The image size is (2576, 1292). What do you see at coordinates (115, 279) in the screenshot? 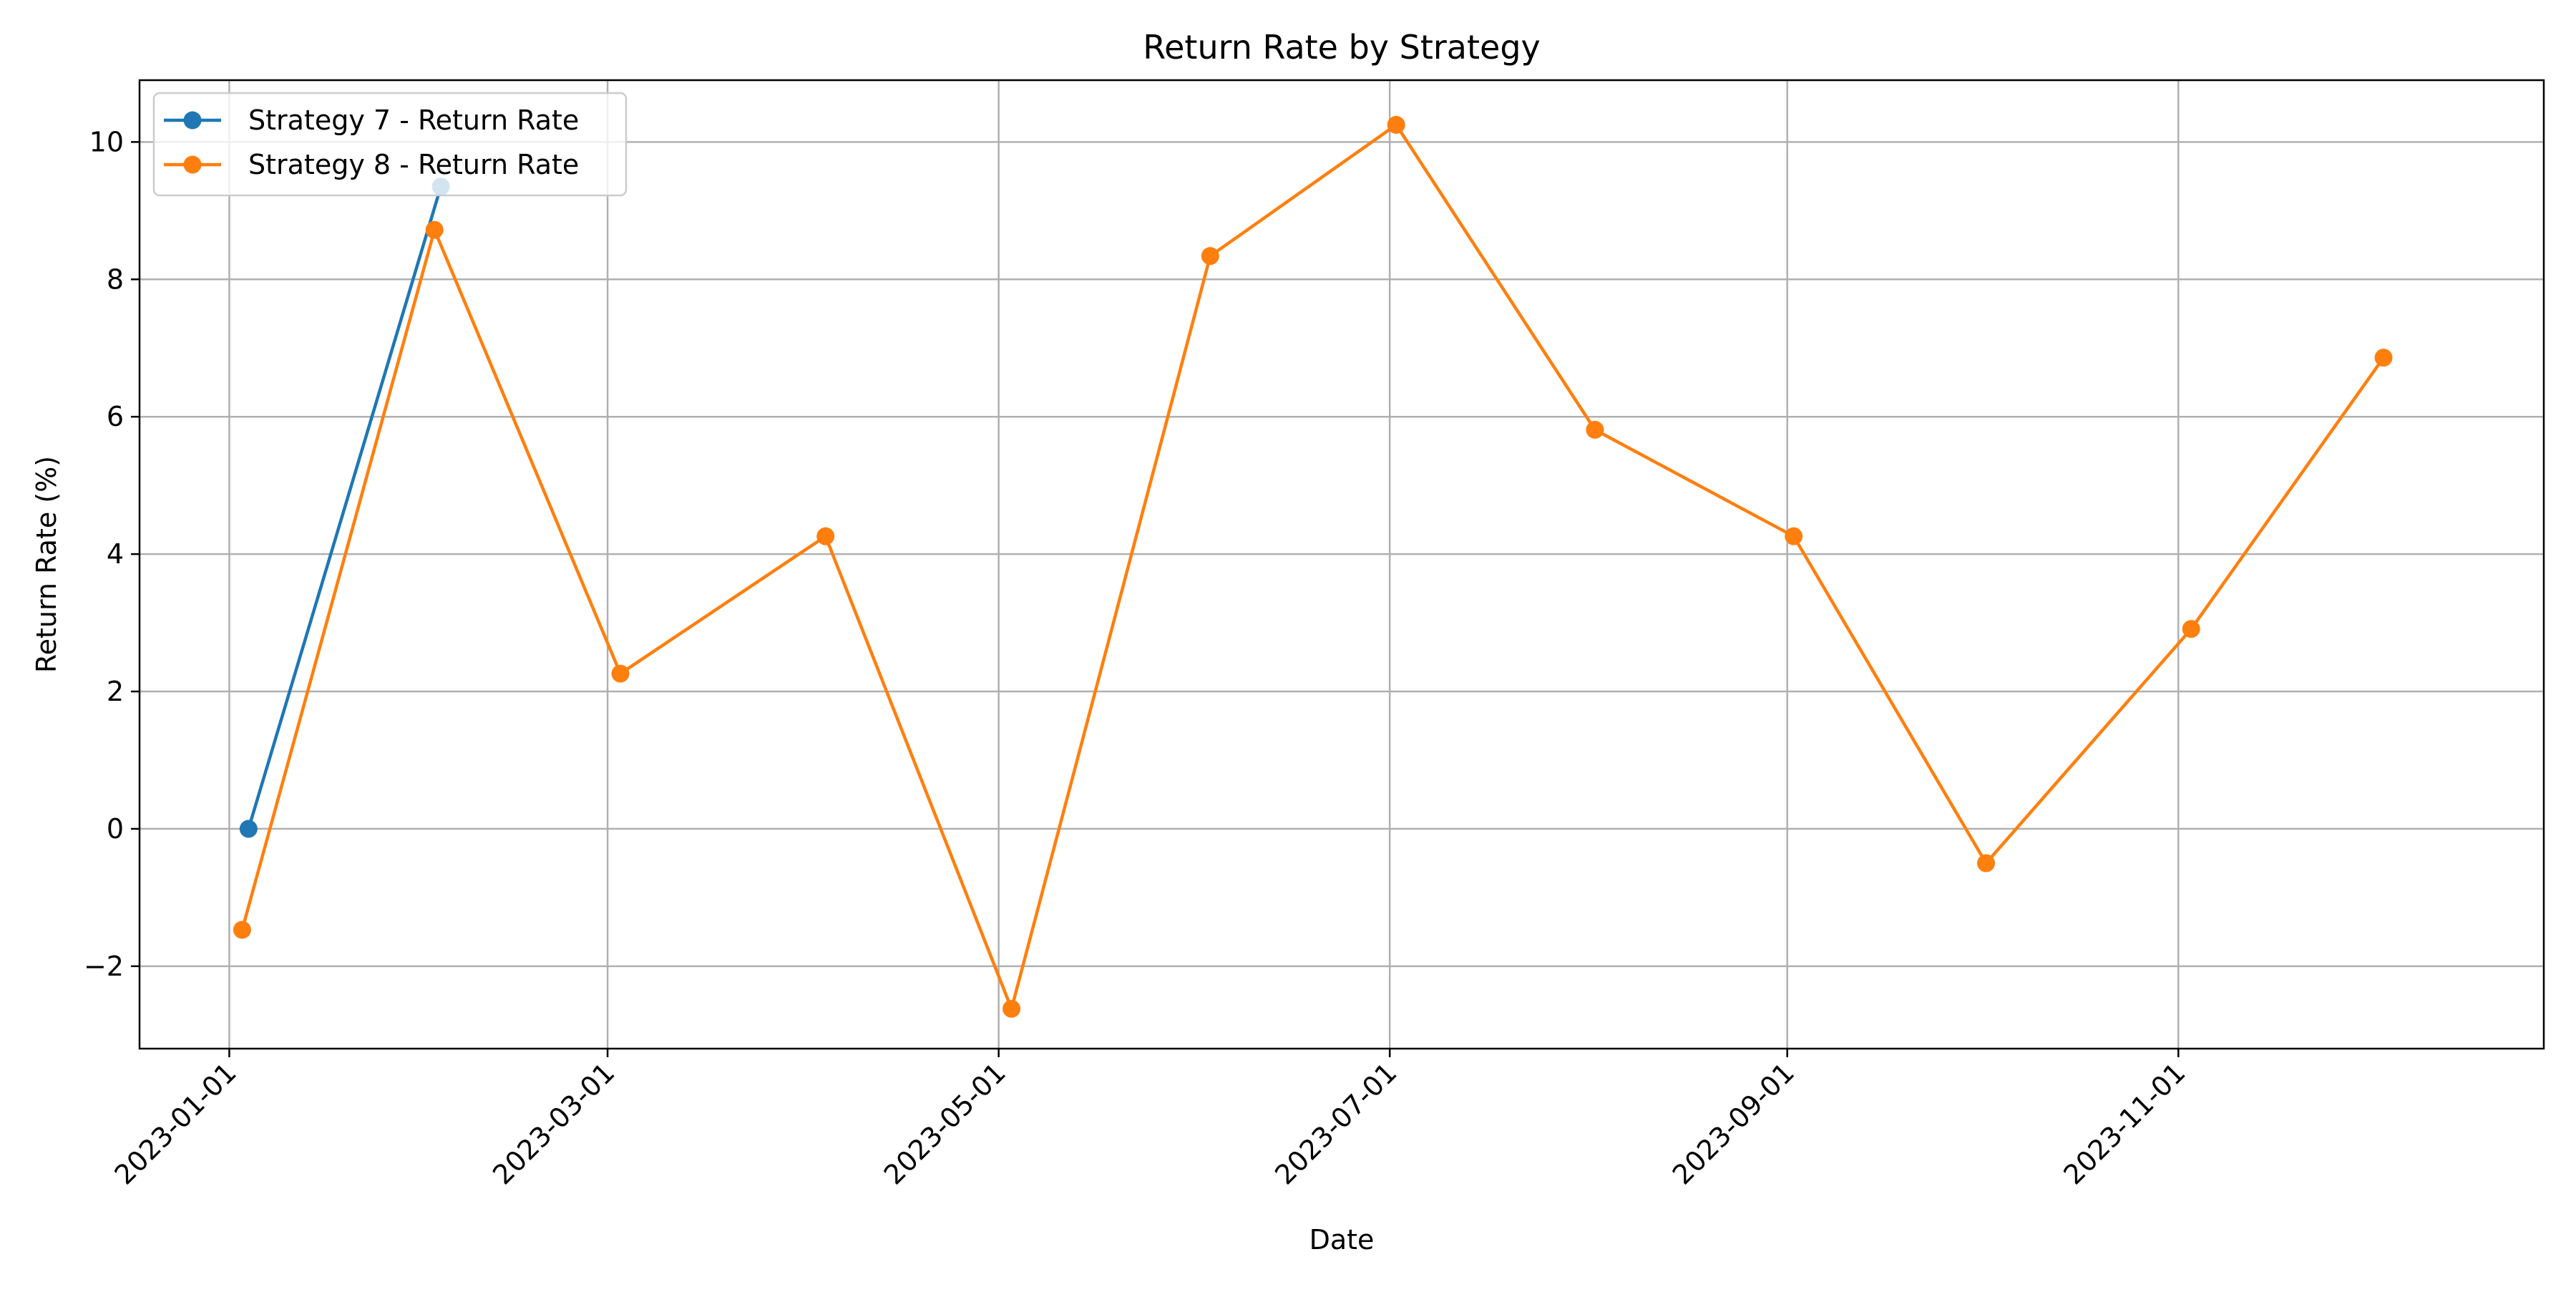
I see `y-tick-label: 8` at bounding box center [115, 279].